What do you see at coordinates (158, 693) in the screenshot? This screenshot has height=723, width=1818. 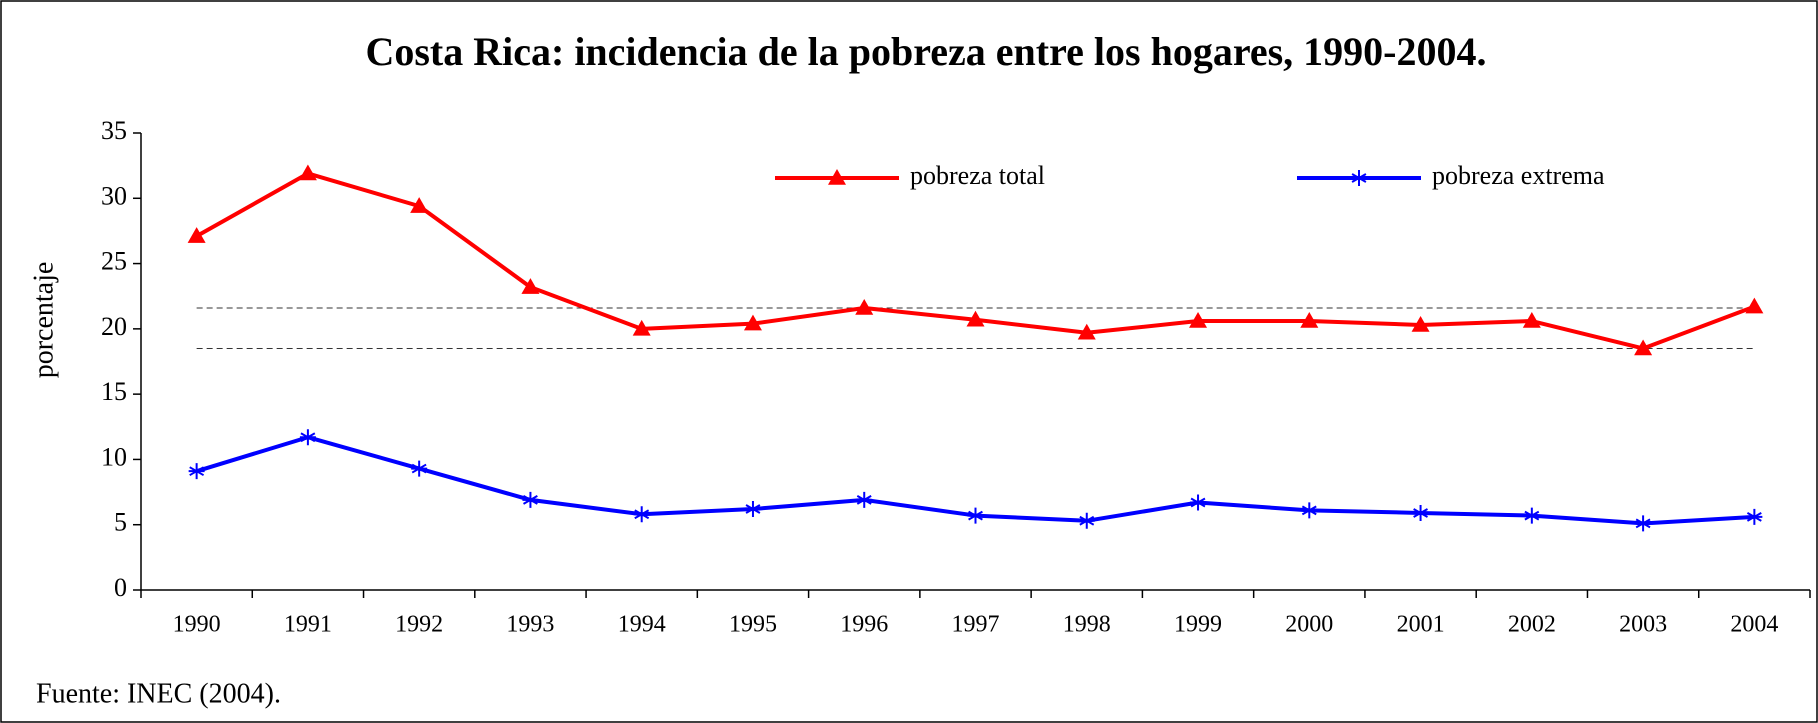 I see `source-note: Fuente: INEC (2004).` at bounding box center [158, 693].